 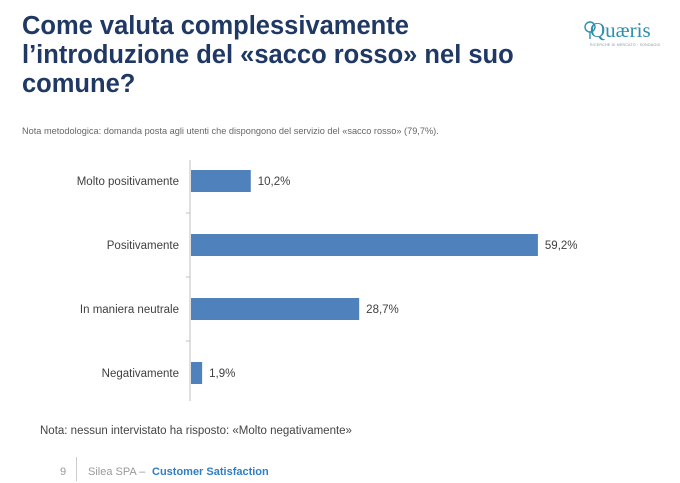 I want to click on logo-wordmark: Quæris, so click(x=620, y=30).